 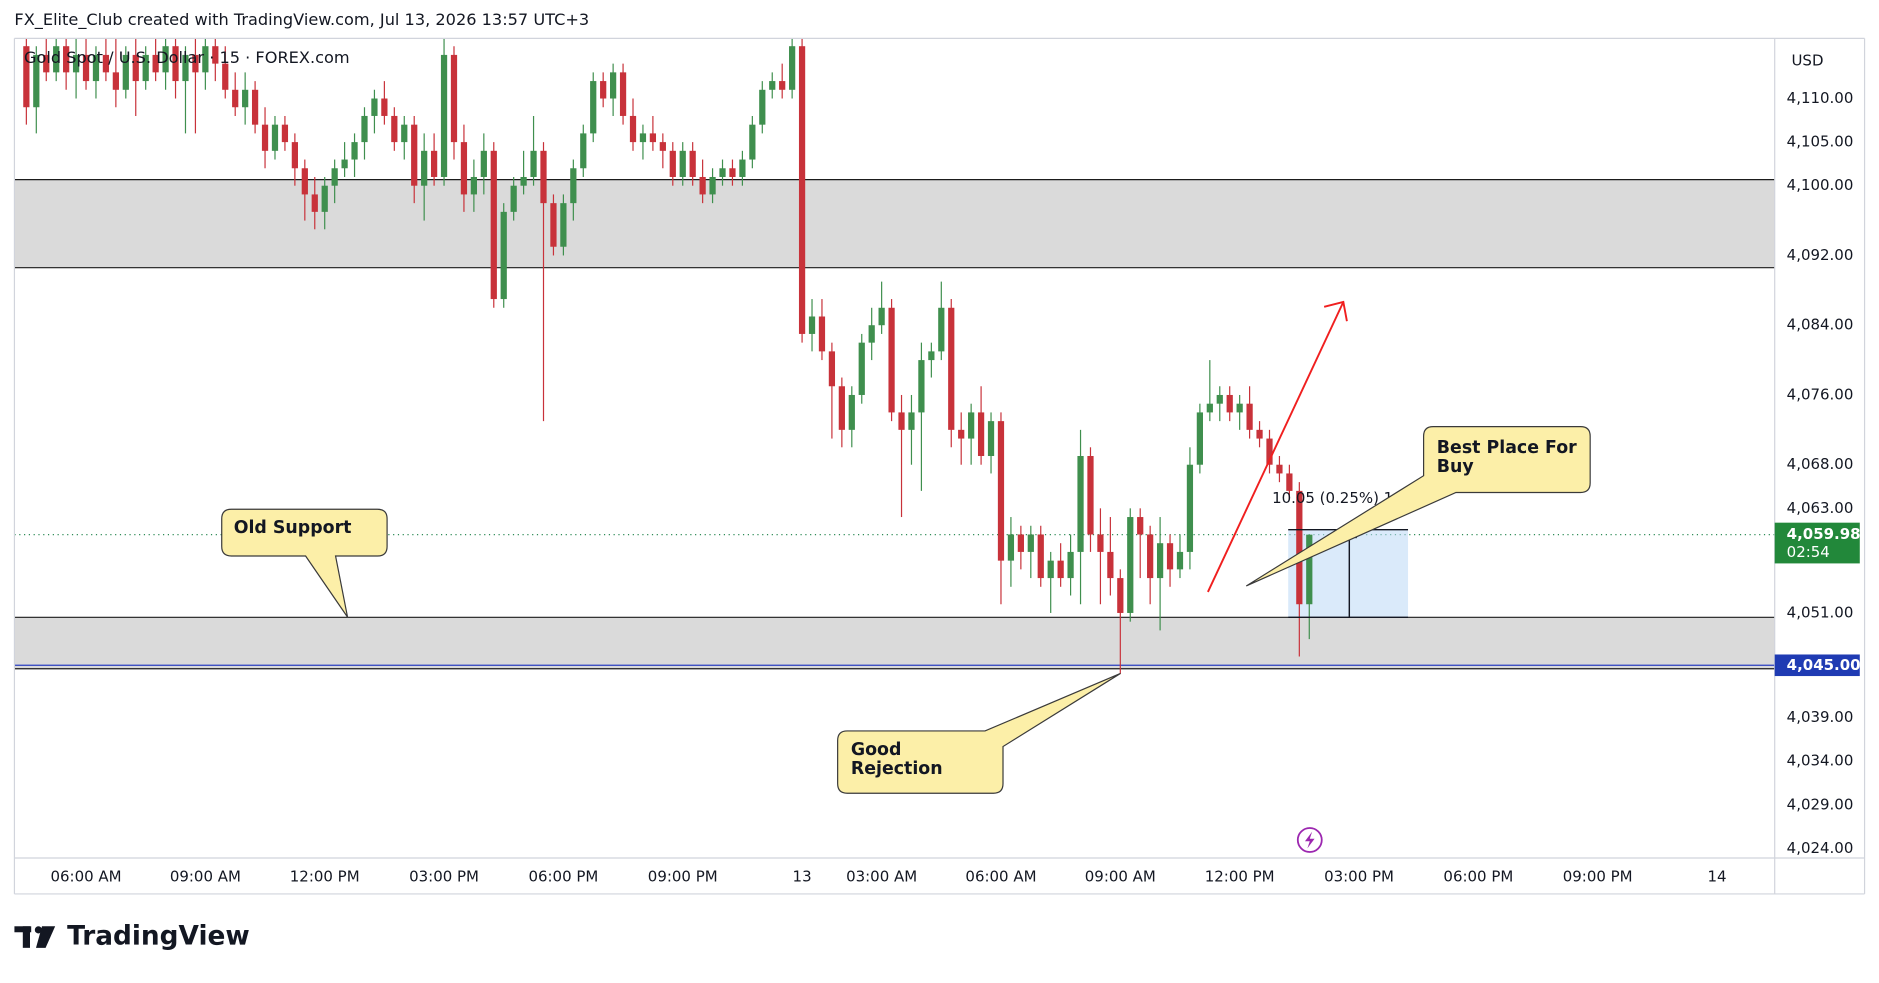 I want to click on alert-price-badge, so click(x=1817, y=665).